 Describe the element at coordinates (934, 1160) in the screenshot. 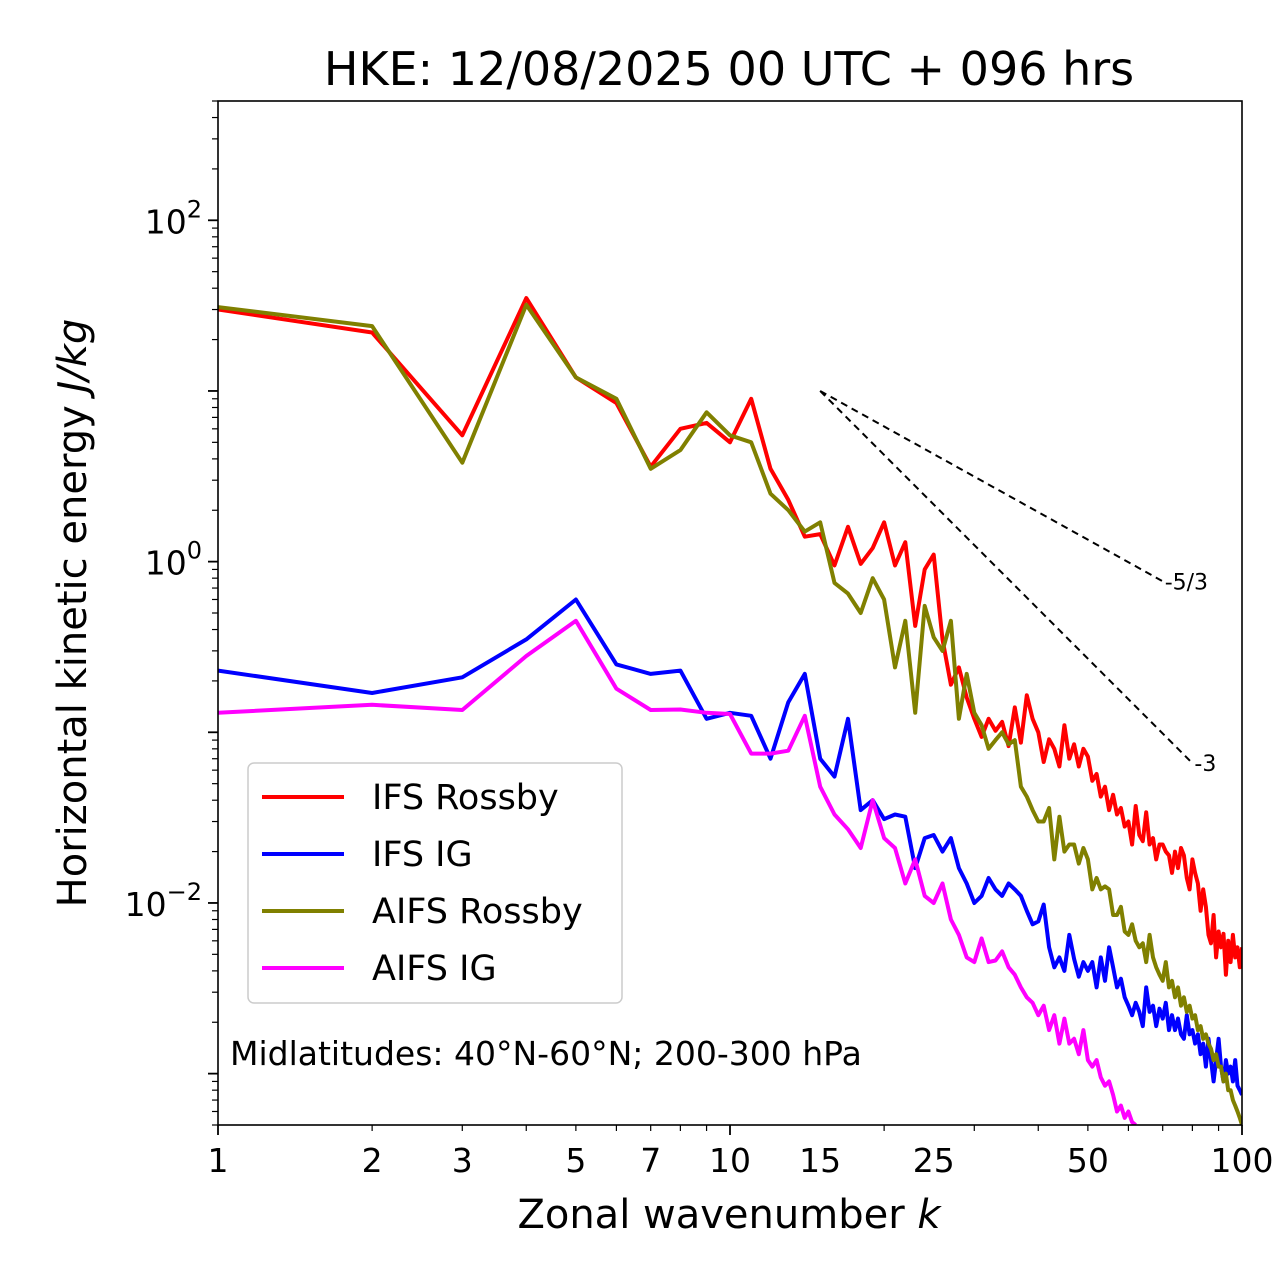

I see `x-tick-label: 25` at that location.